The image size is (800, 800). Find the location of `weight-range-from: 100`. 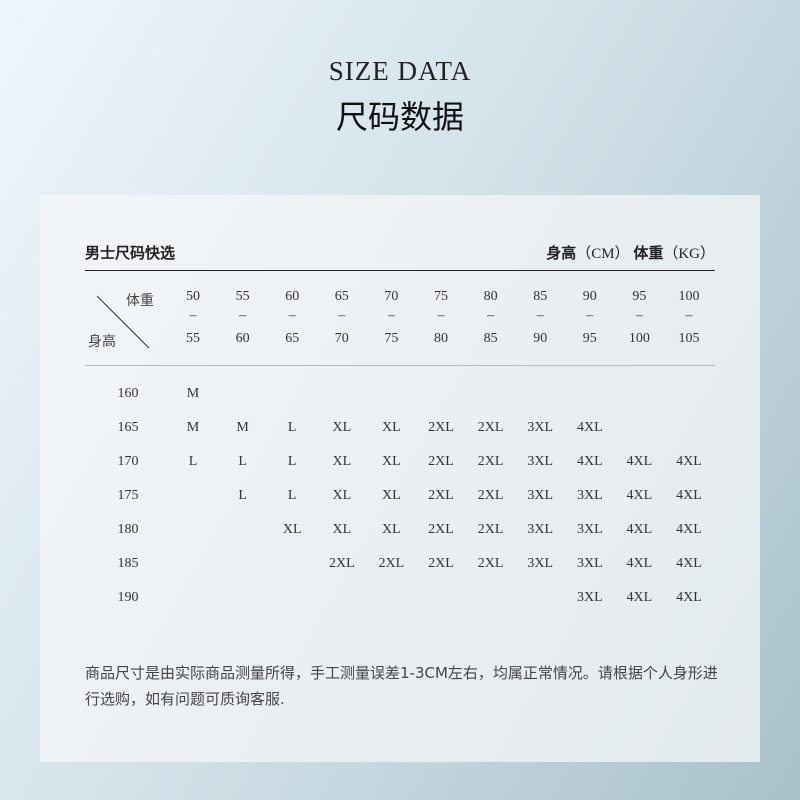

weight-range-from: 100 is located at coordinates (689, 296).